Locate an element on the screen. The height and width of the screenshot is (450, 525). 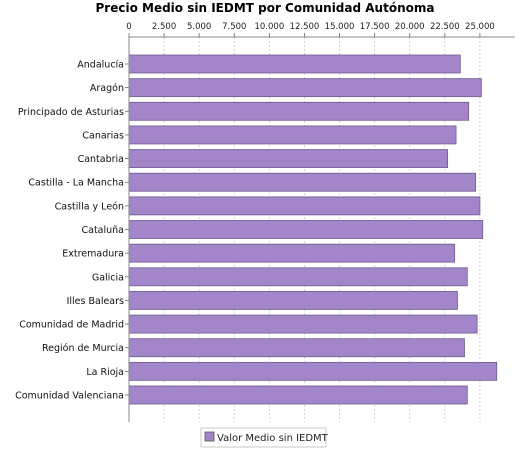
tick-label: 25.000 is located at coordinates (480, 27).